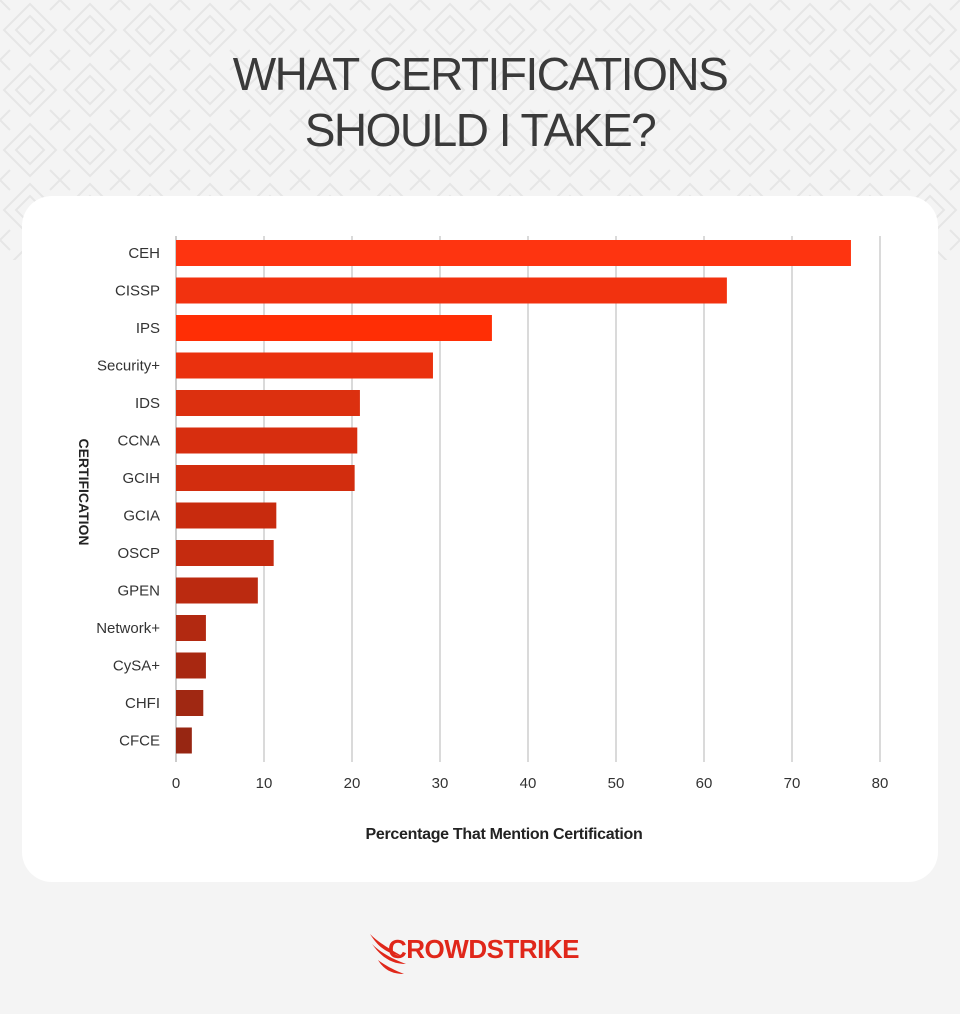 This screenshot has width=960, height=1014. What do you see at coordinates (264, 783) in the screenshot?
I see `x-tick-label: 10` at bounding box center [264, 783].